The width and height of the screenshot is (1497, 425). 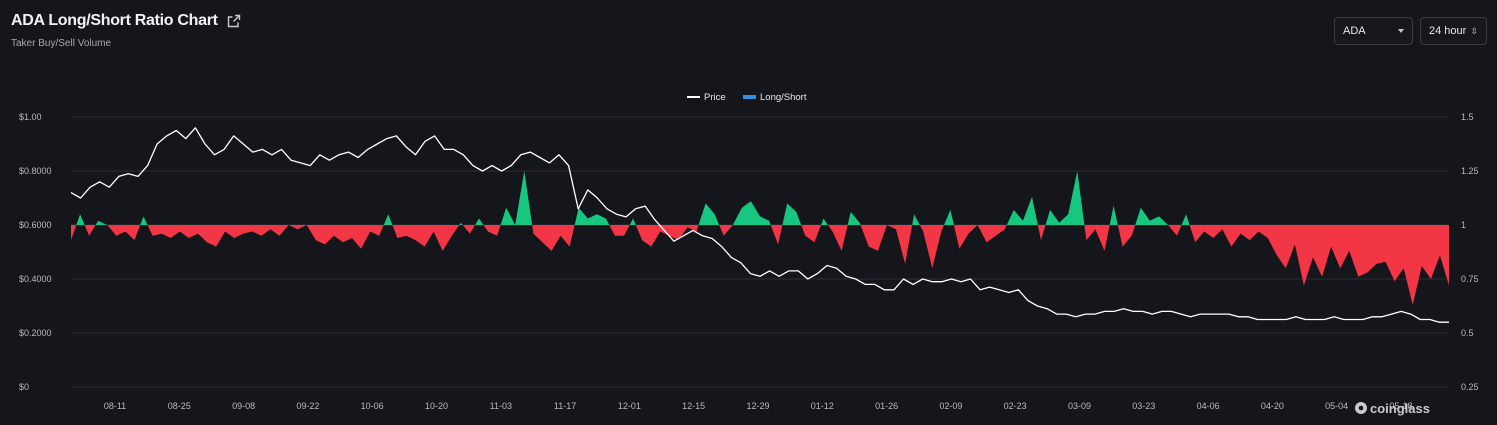 What do you see at coordinates (114, 20) in the screenshot?
I see `page-title: ADA Long/Short Ratio Chart` at bounding box center [114, 20].